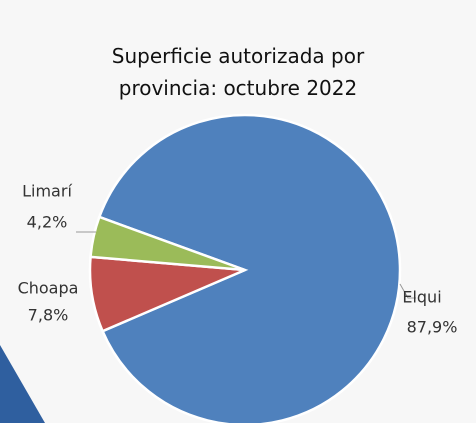 The width and height of the screenshot is (476, 423). Describe the element at coordinates (407, 291) in the screenshot. I see `leader-line` at that location.